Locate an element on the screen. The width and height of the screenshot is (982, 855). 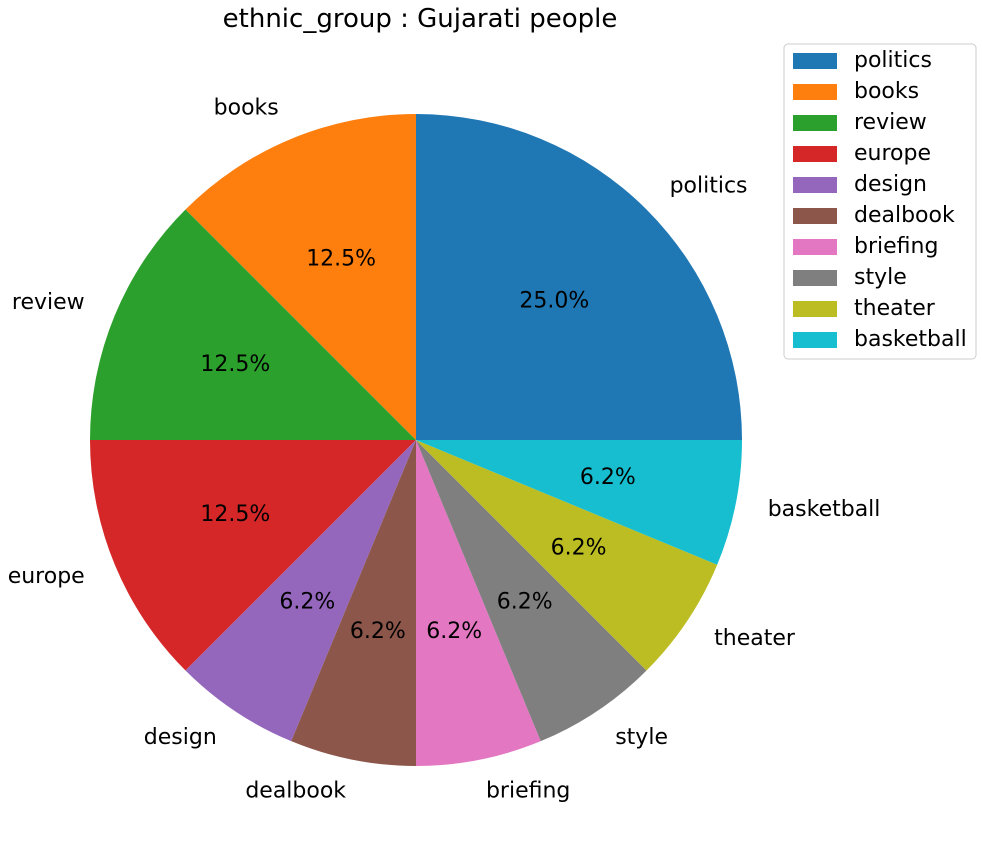
slice-label-theater: theater is located at coordinates (755, 638).